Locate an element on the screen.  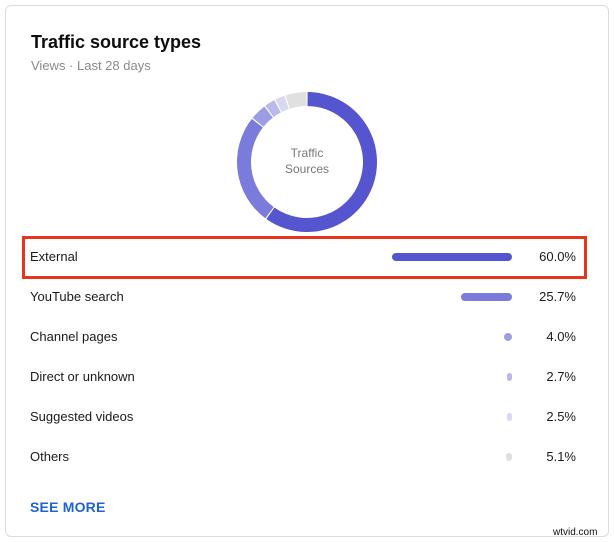
donut-svg is located at coordinates (307, 162).